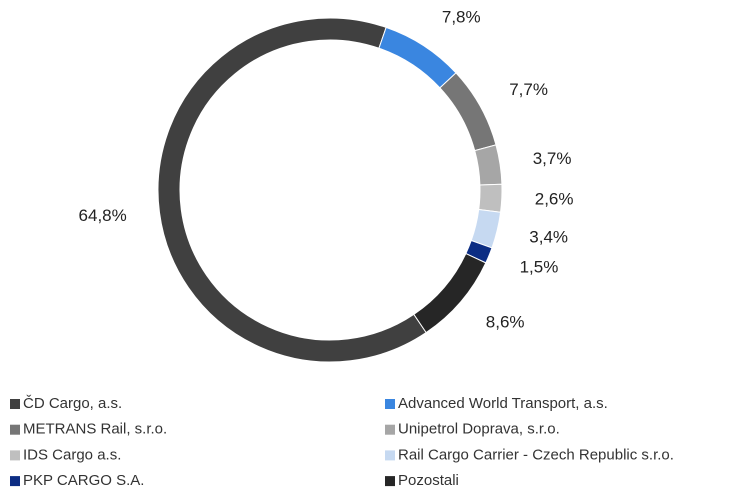 Image resolution: width=752 pixels, height=498 pixels. I want to click on legend-label: Pozostali, so click(428, 480).